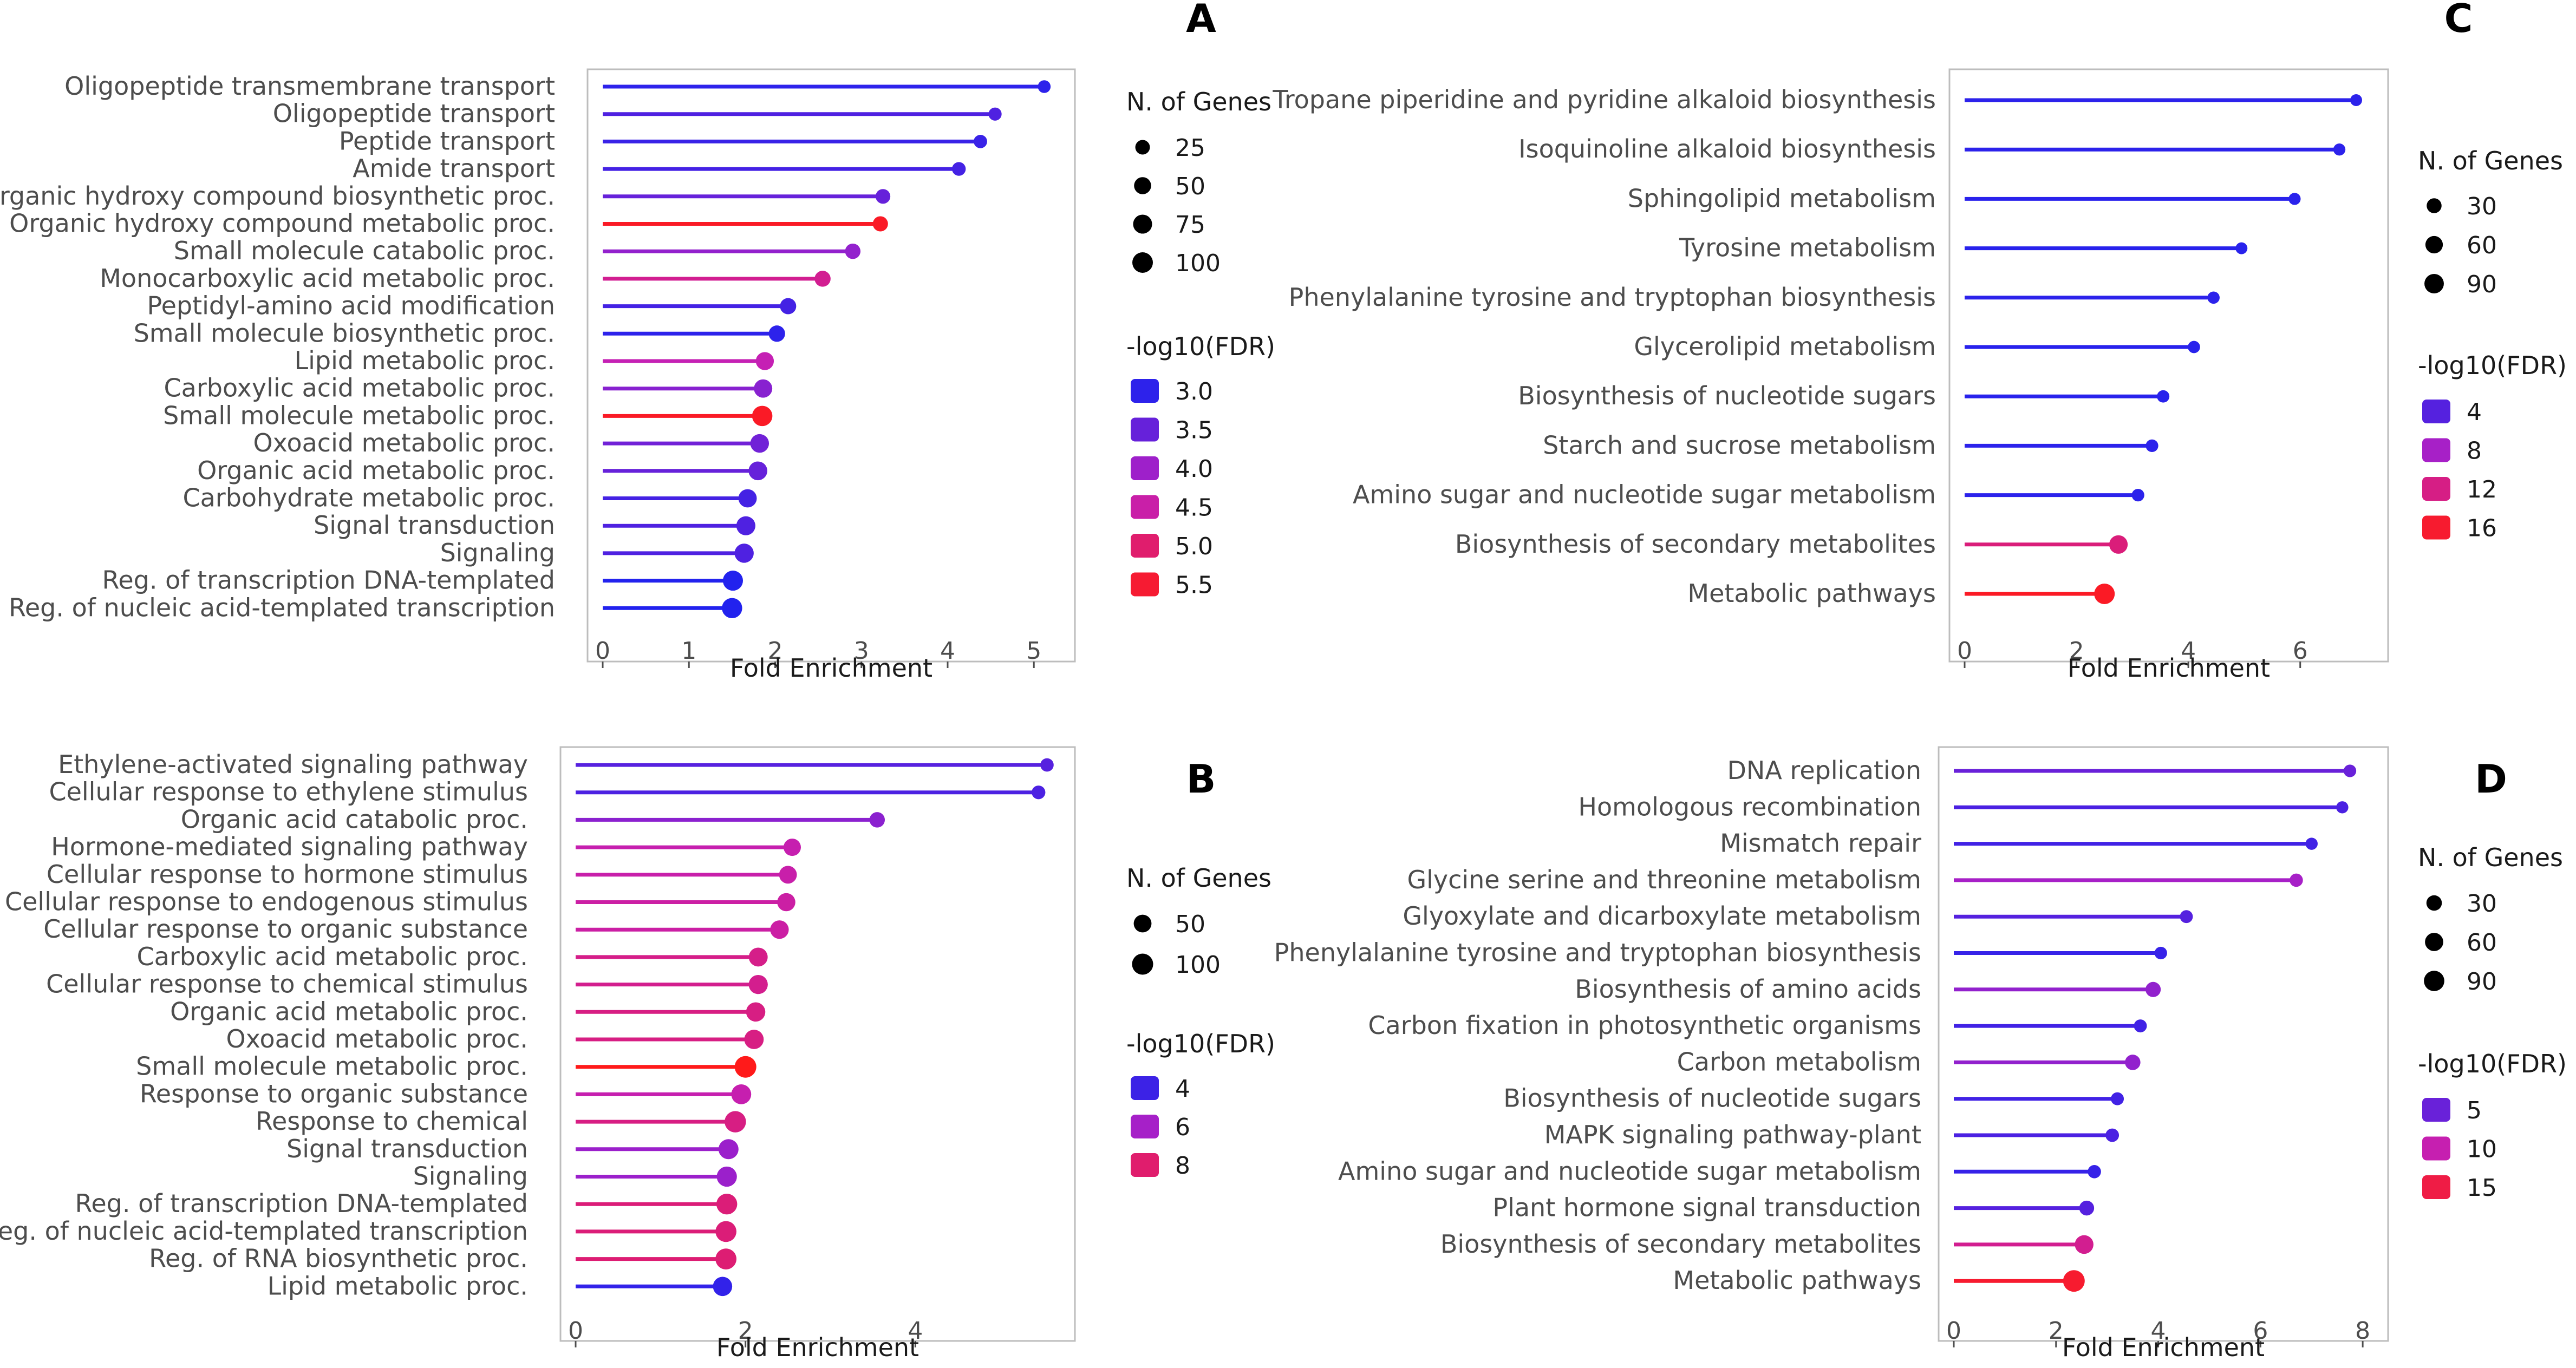 This screenshot has height=1368, width=2576. Describe the element at coordinates (1749, 806) in the screenshot. I see `category-label: Homologous recombination` at that location.